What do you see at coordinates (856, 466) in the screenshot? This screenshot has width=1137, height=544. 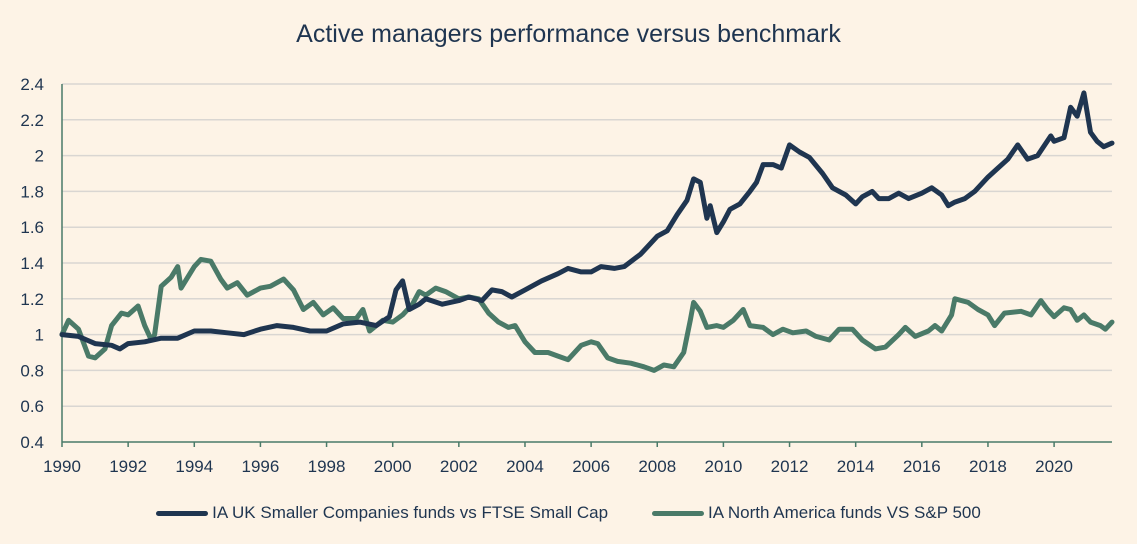 I see `x-tick-label: 2014` at bounding box center [856, 466].